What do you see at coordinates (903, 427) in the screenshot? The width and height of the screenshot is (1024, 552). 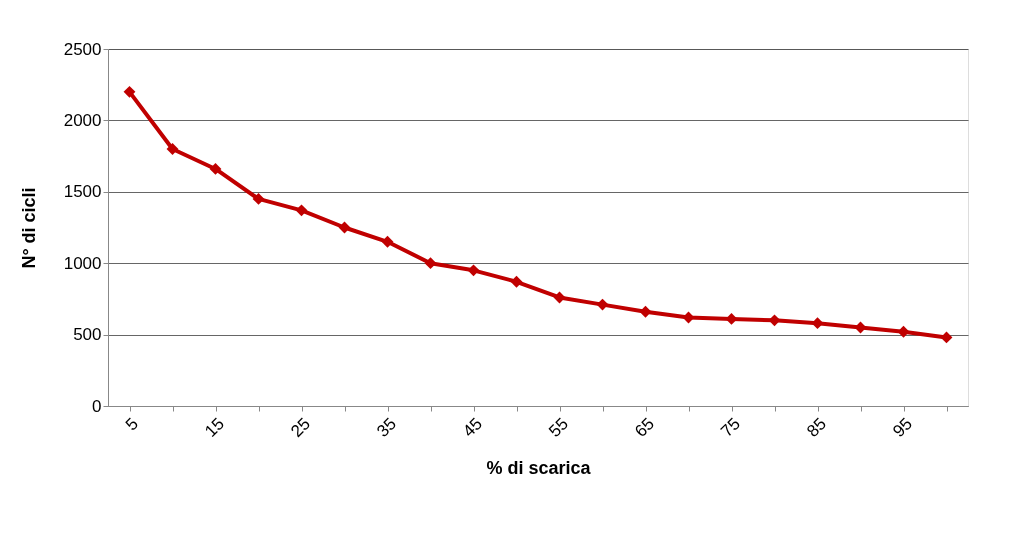 I see `x-tick-label: 95` at bounding box center [903, 427].